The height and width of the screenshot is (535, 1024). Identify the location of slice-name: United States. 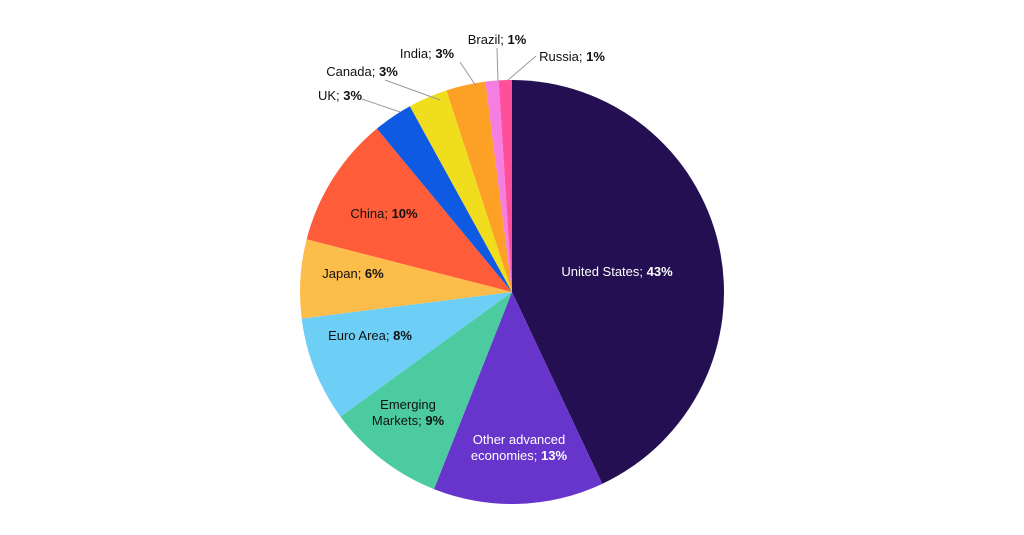
(600, 271).